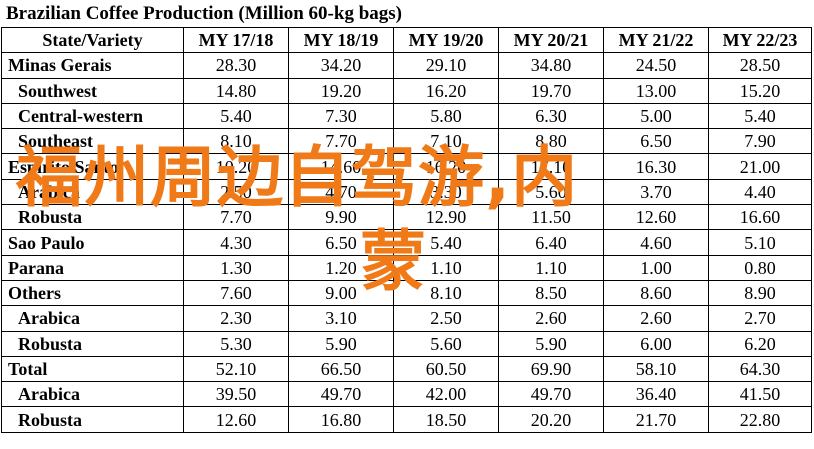 The height and width of the screenshot is (449, 814). What do you see at coordinates (341, 217) in the screenshot?
I see `value-cell: 9.90` at bounding box center [341, 217].